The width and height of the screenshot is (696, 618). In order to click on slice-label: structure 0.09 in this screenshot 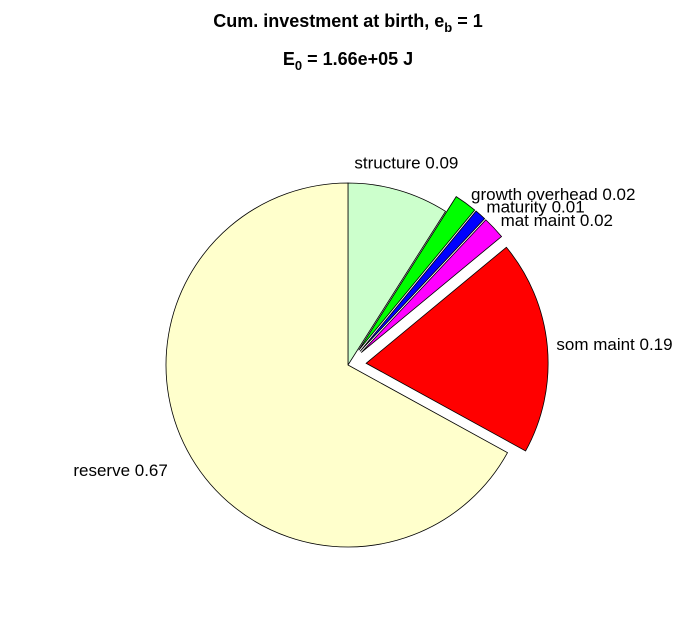, I will do `click(406, 162)`.